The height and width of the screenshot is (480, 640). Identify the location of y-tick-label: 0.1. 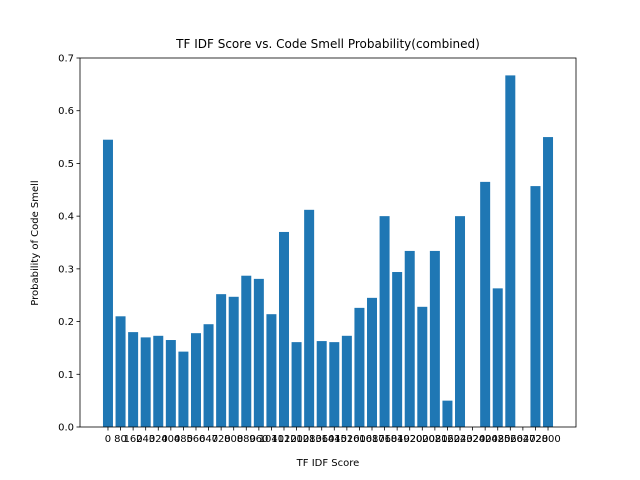
(66, 375).